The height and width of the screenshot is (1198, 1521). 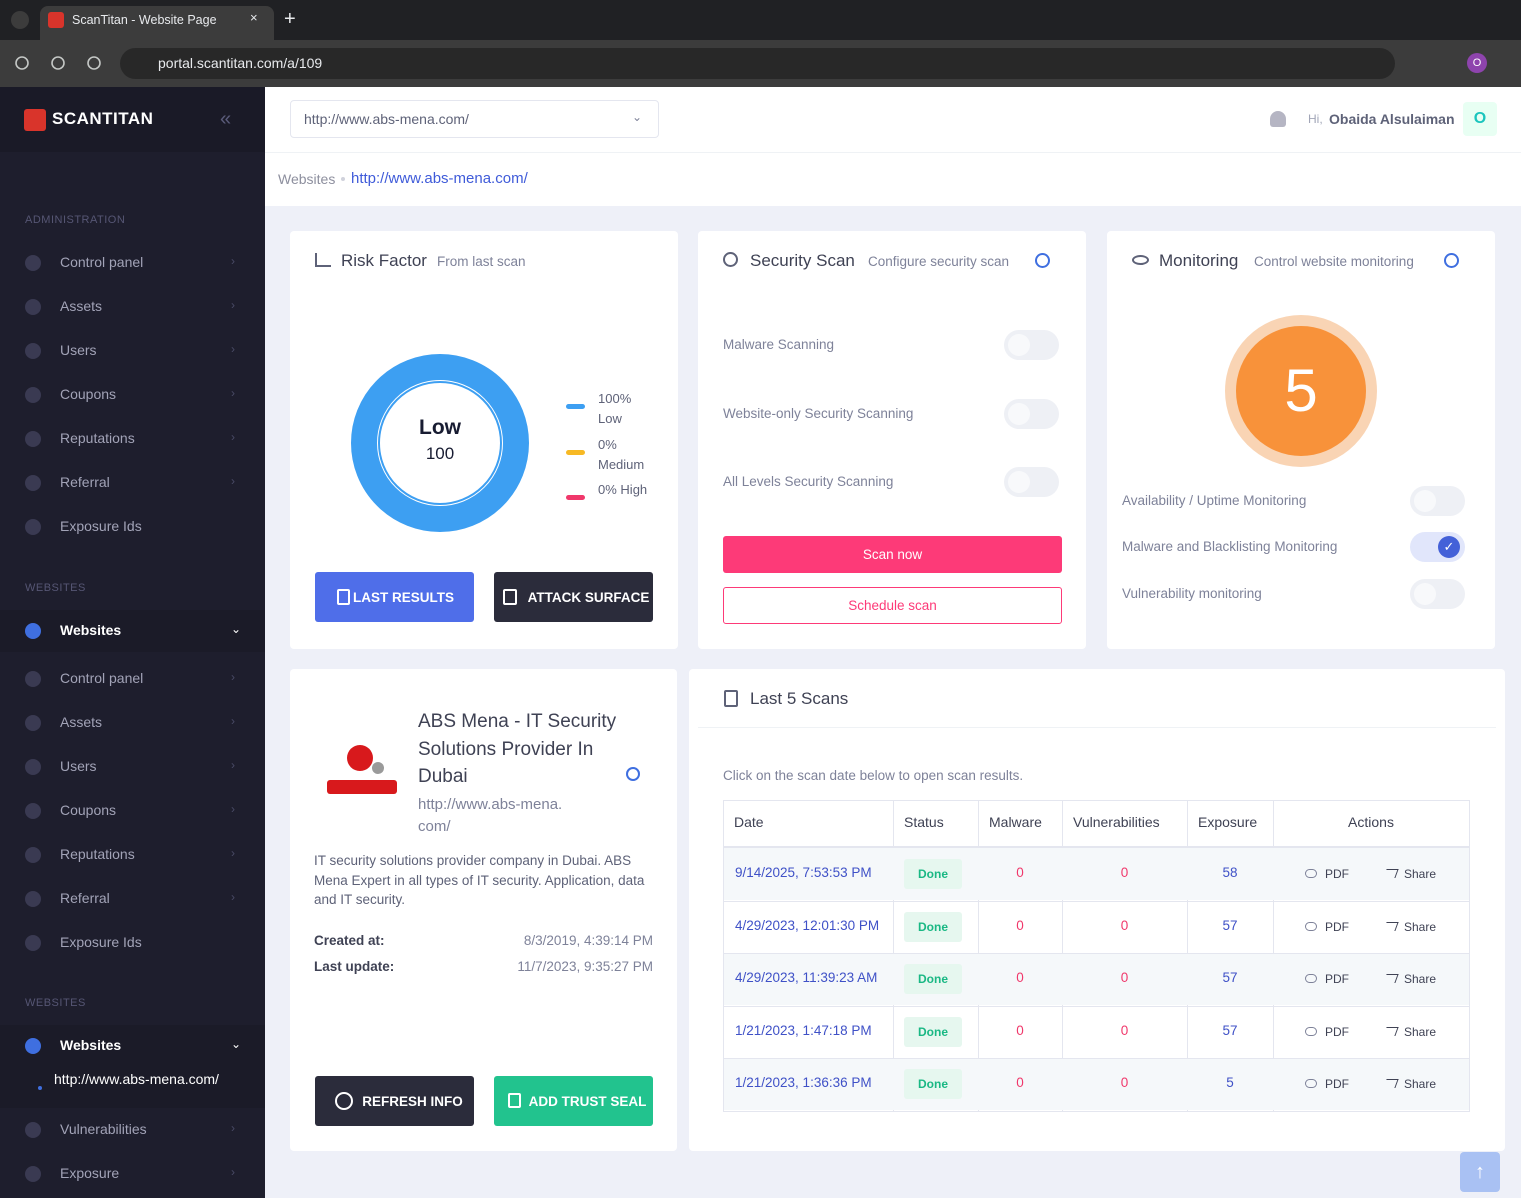 What do you see at coordinates (806, 978) in the screenshot?
I see `scan-date: 4/29/2023, 11:39:23 AM` at bounding box center [806, 978].